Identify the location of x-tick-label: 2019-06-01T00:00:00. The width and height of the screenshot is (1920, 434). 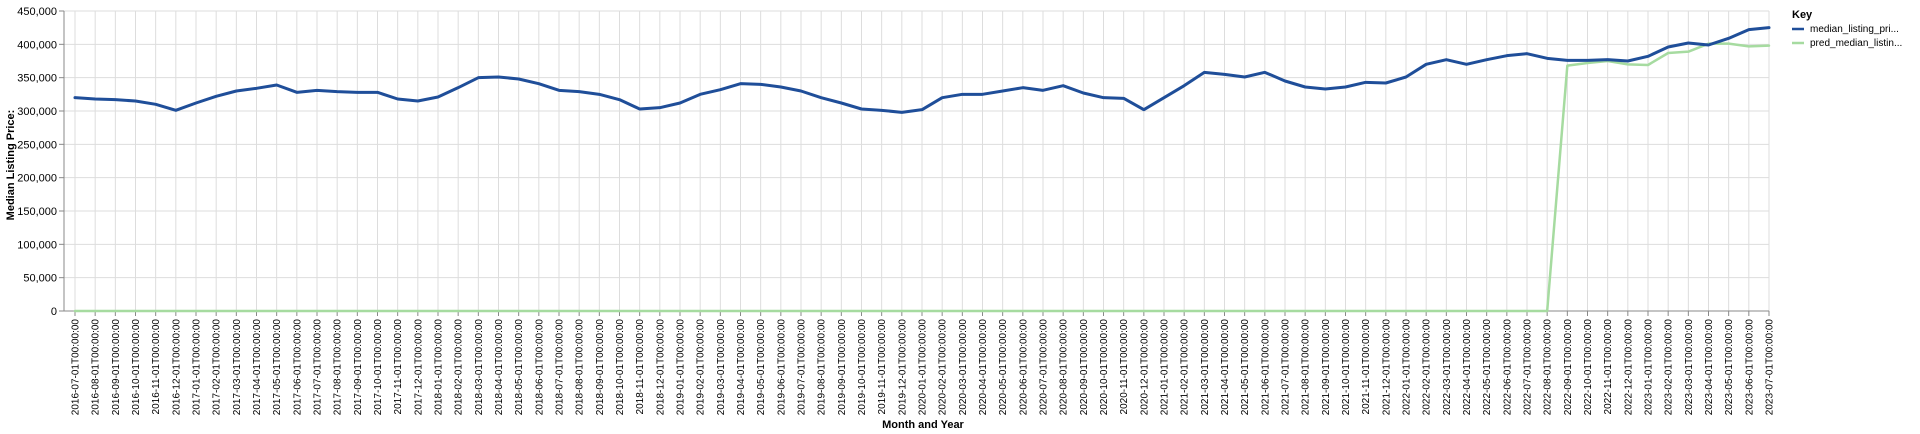
(781, 367).